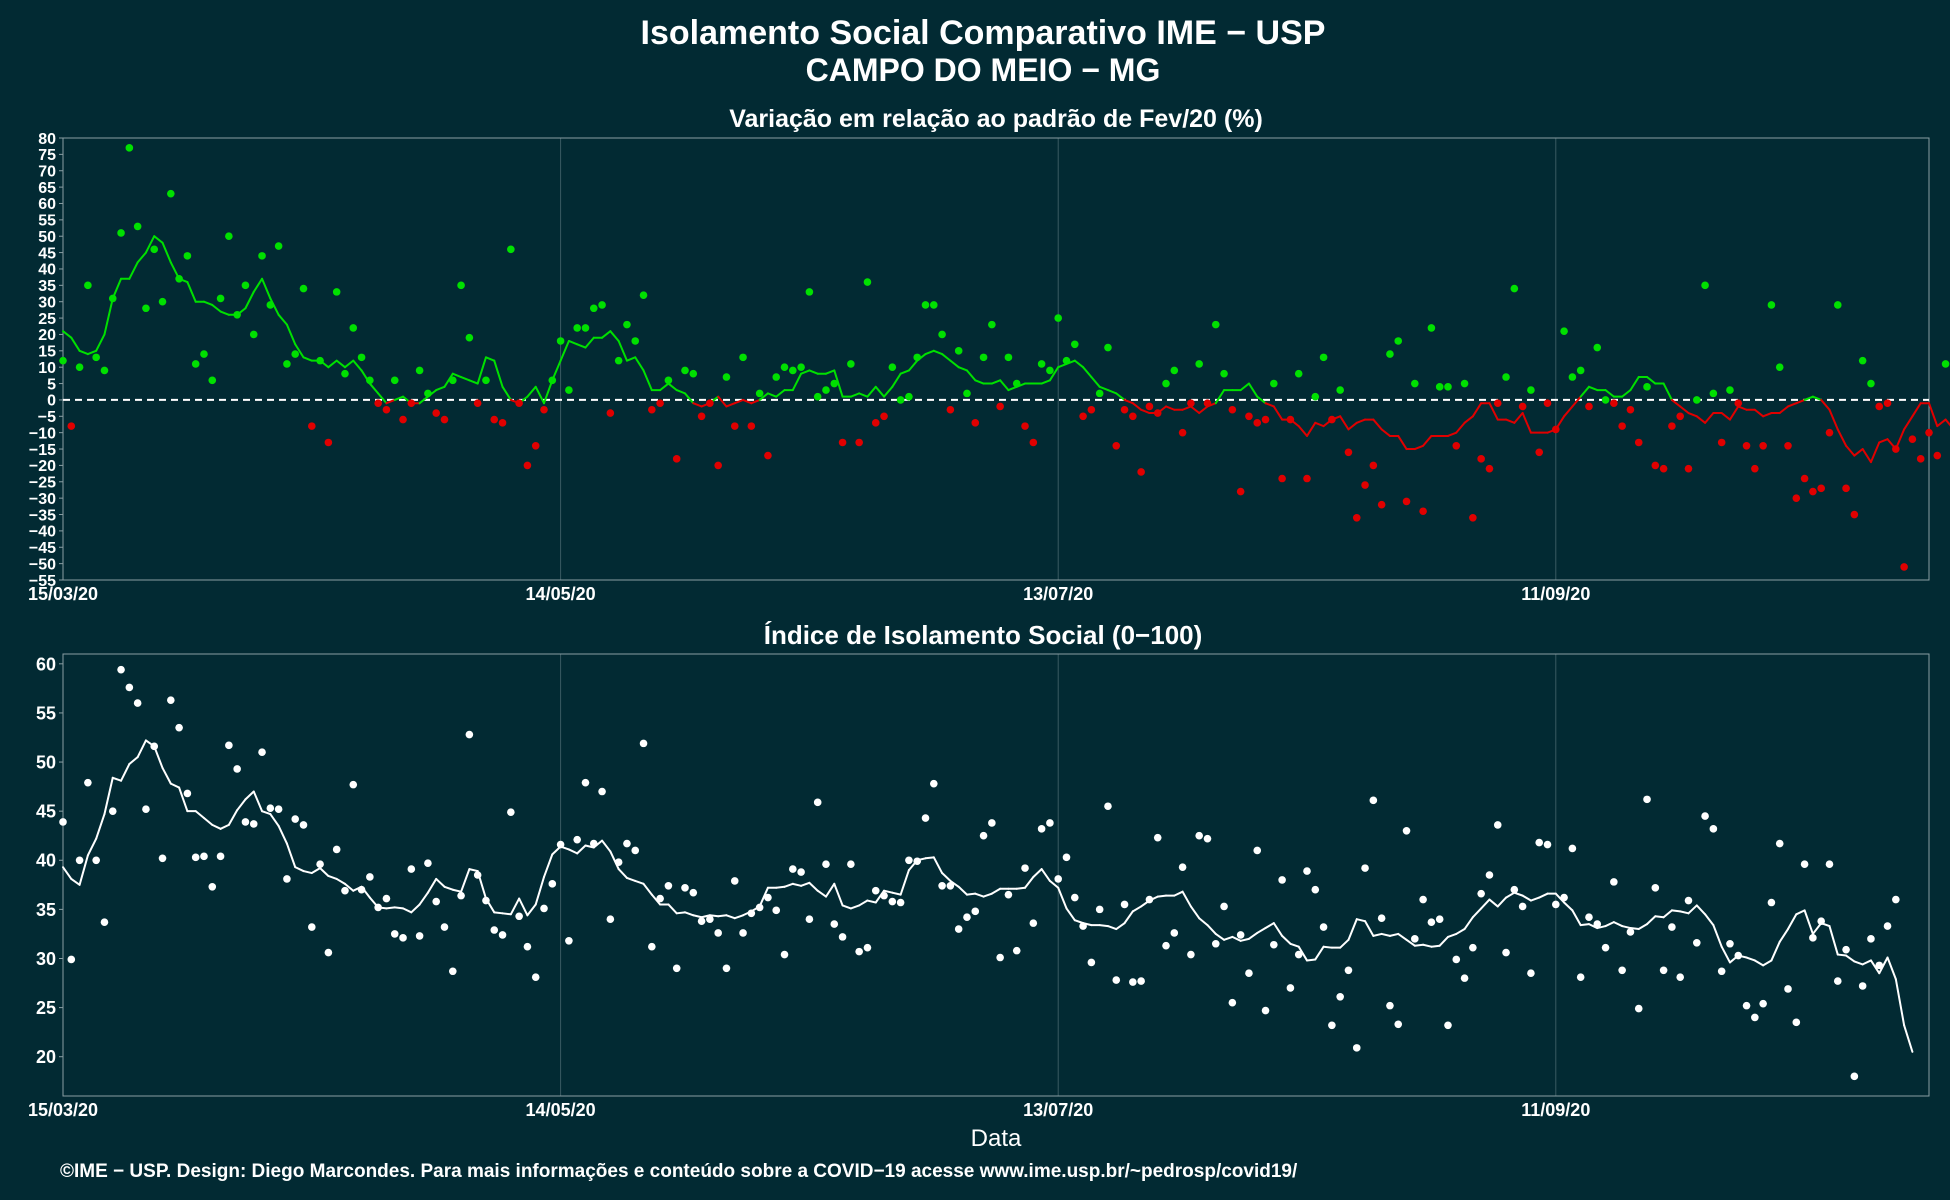  What do you see at coordinates (561, 594) in the screenshot?
I see `x-tick-label: 14/05/20` at bounding box center [561, 594].